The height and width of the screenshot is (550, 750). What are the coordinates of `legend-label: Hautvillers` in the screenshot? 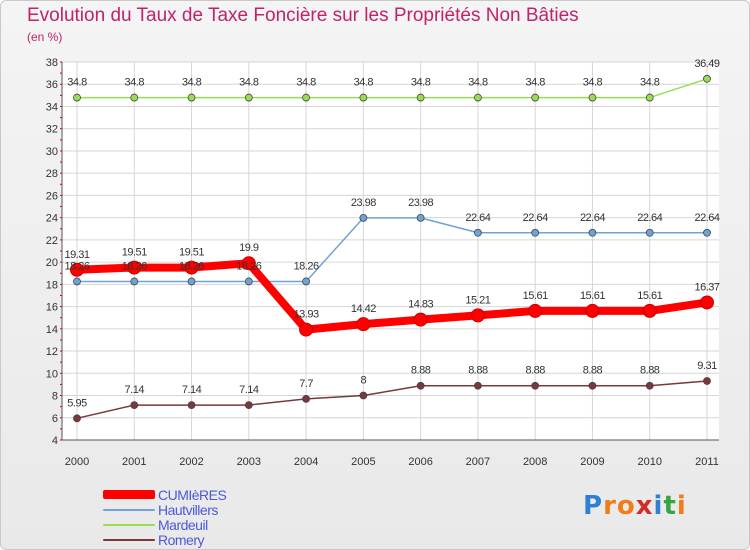 It's located at (188, 509).